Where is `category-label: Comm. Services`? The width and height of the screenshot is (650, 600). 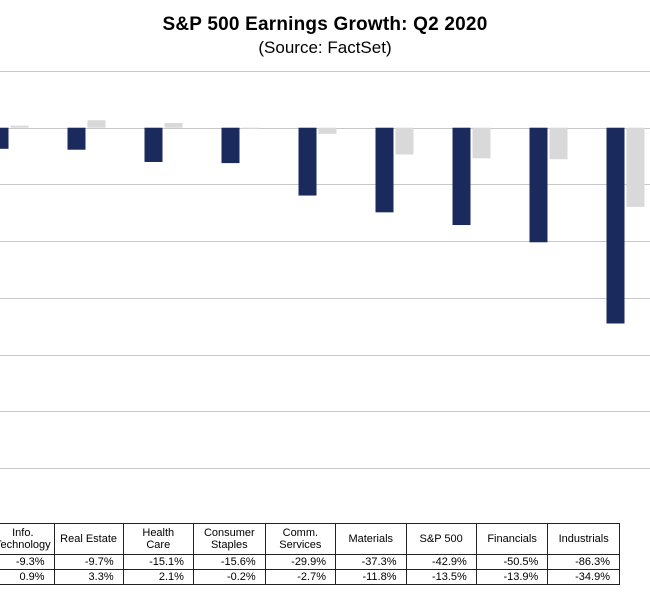
category-label: Comm. Services is located at coordinates (300, 539).